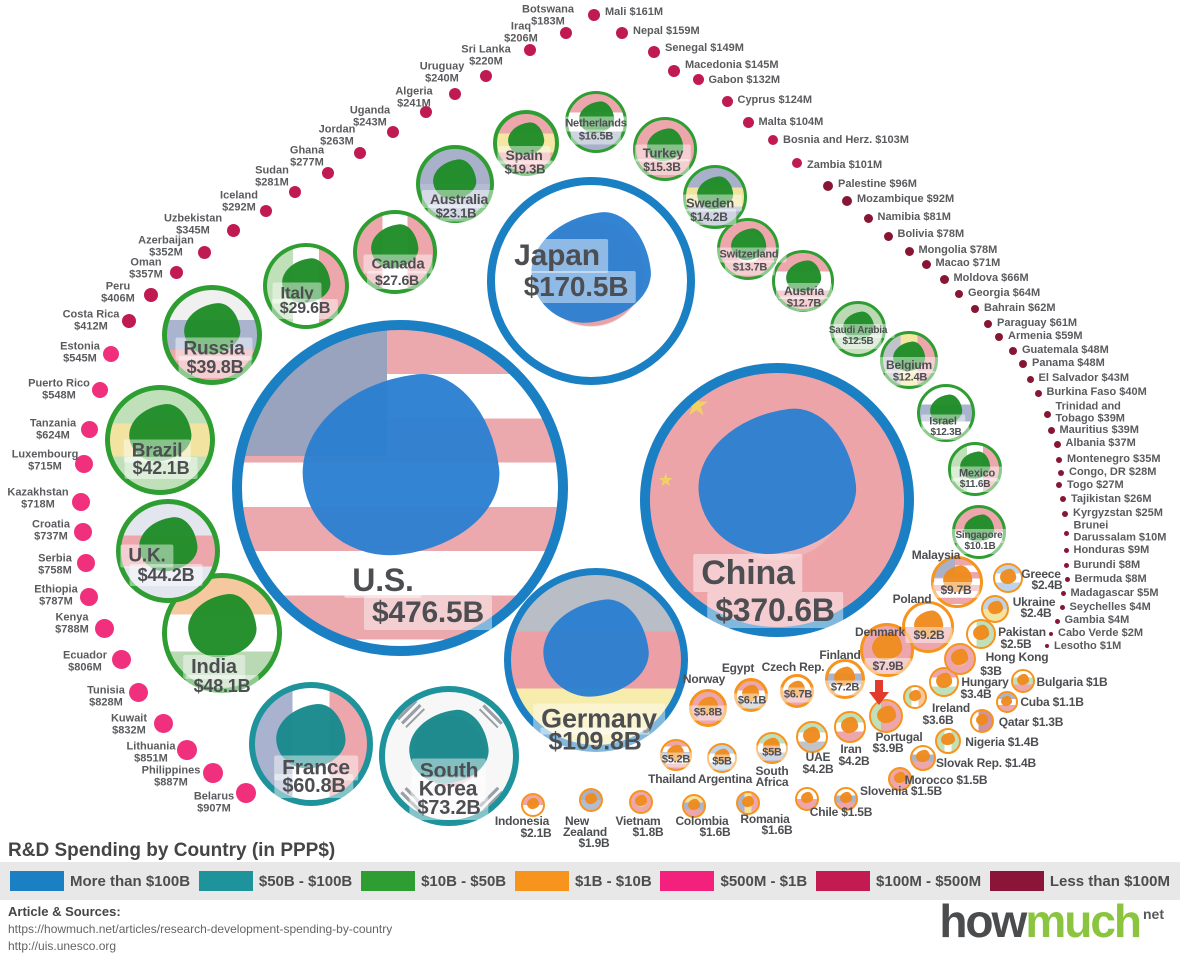  What do you see at coordinates (172, 850) in the screenshot?
I see `chart-title: R&D Spending by Country (in PPP$)` at bounding box center [172, 850].